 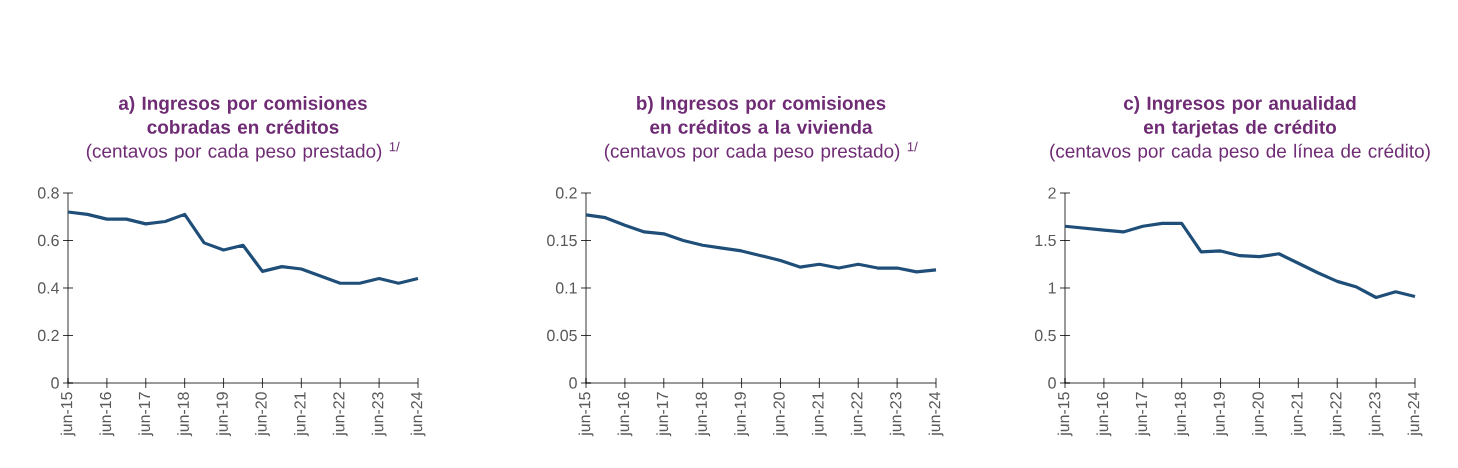 I want to click on y-tick-label: 1, so click(x=1052, y=288).